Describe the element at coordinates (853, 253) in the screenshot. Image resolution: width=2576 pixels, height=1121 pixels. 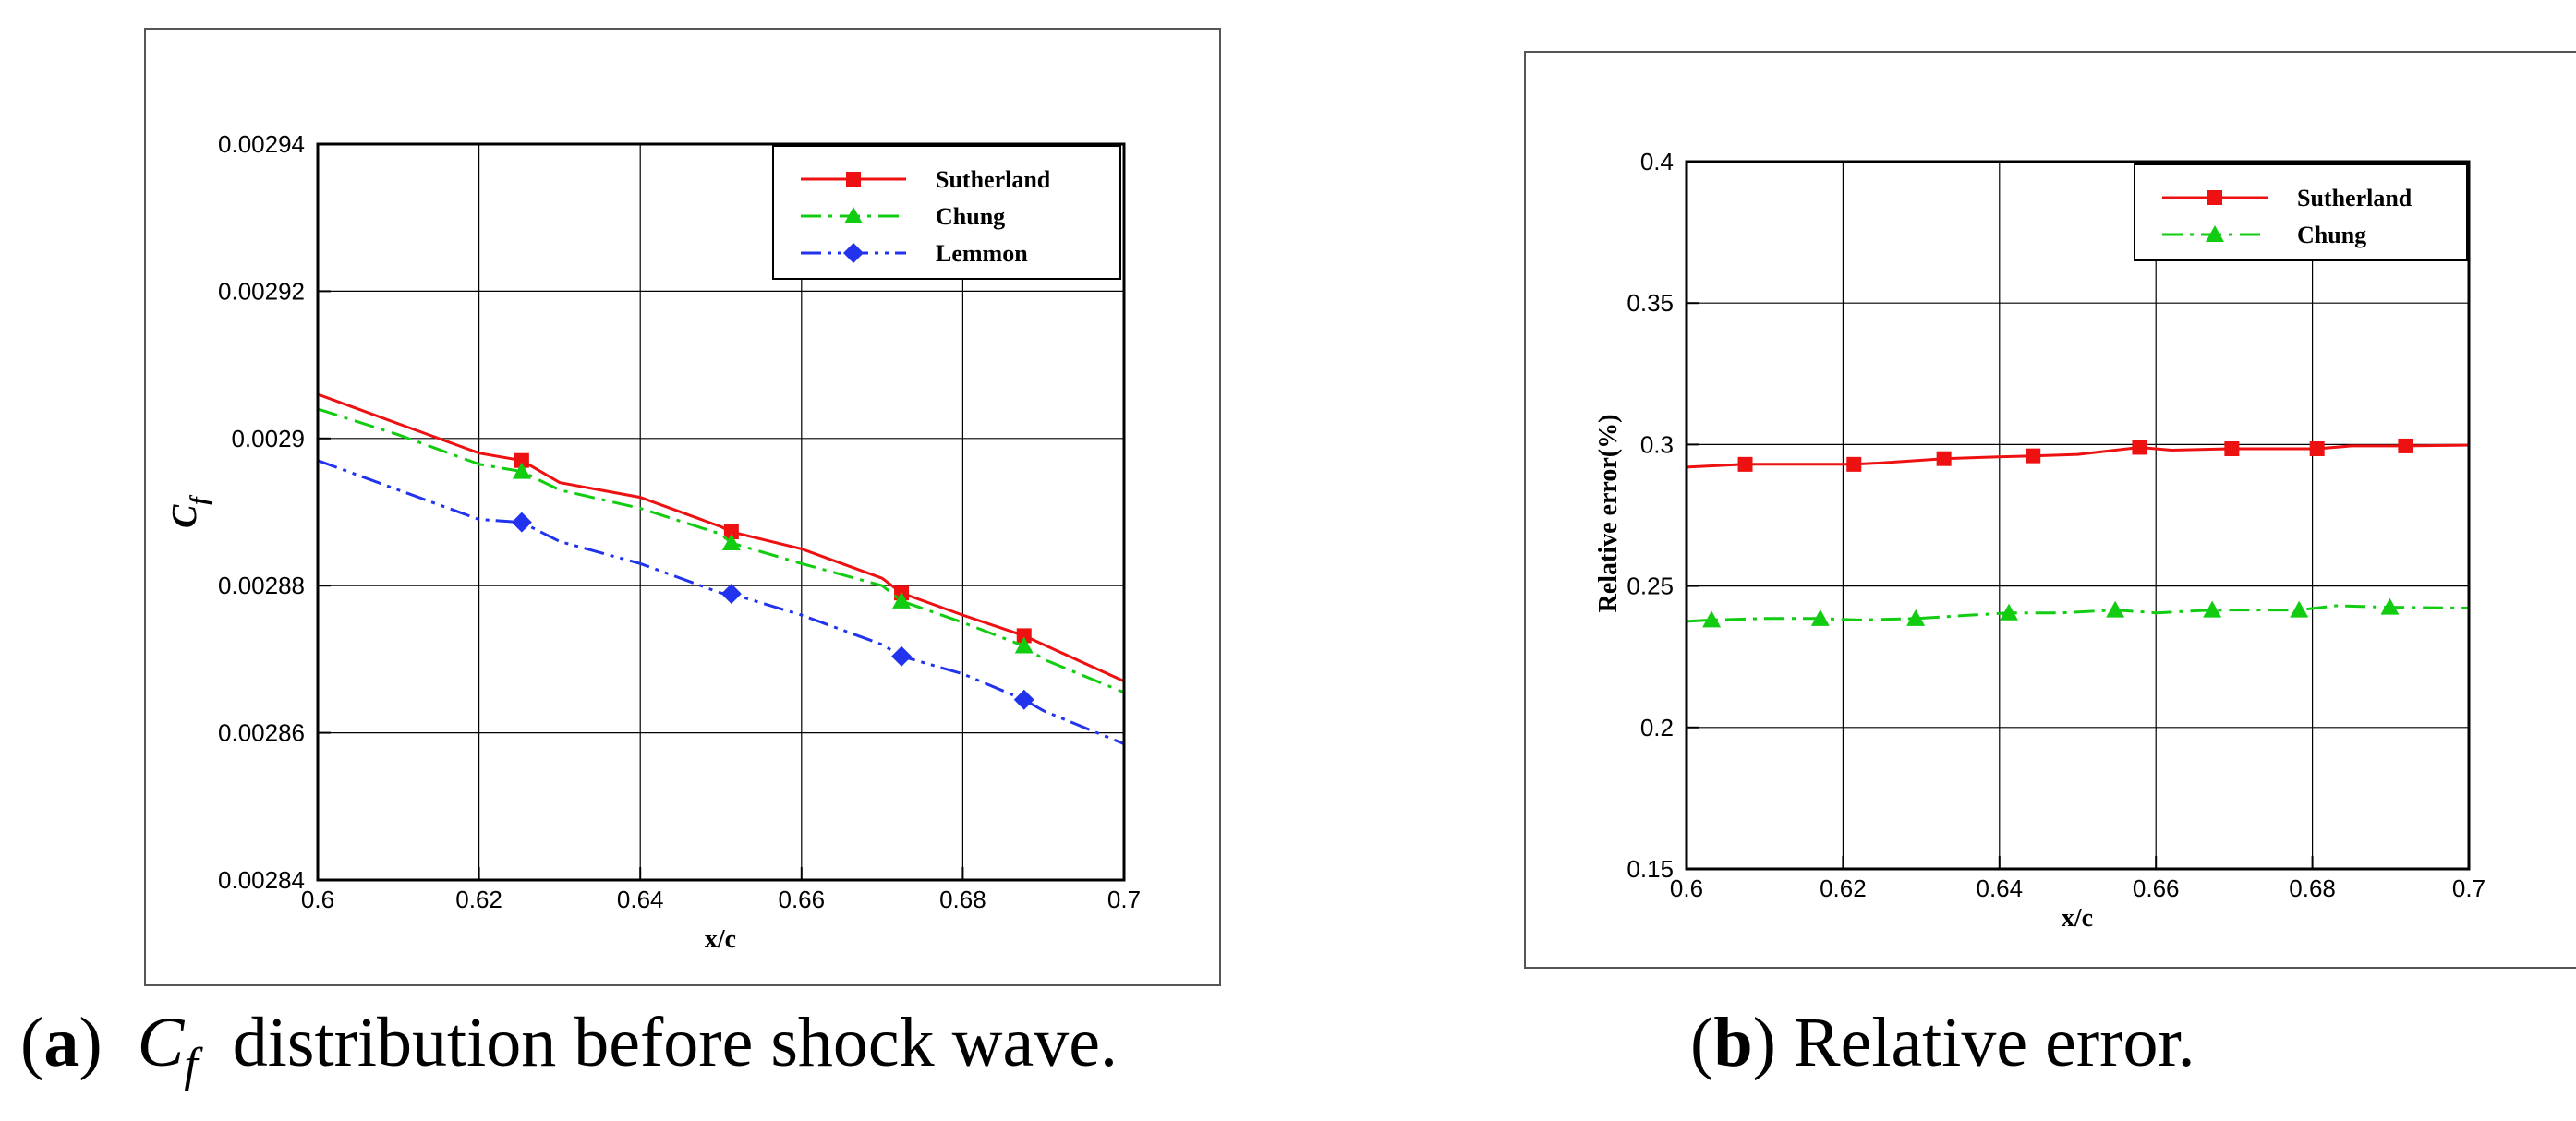
I see `legend-marker-lemmon` at that location.